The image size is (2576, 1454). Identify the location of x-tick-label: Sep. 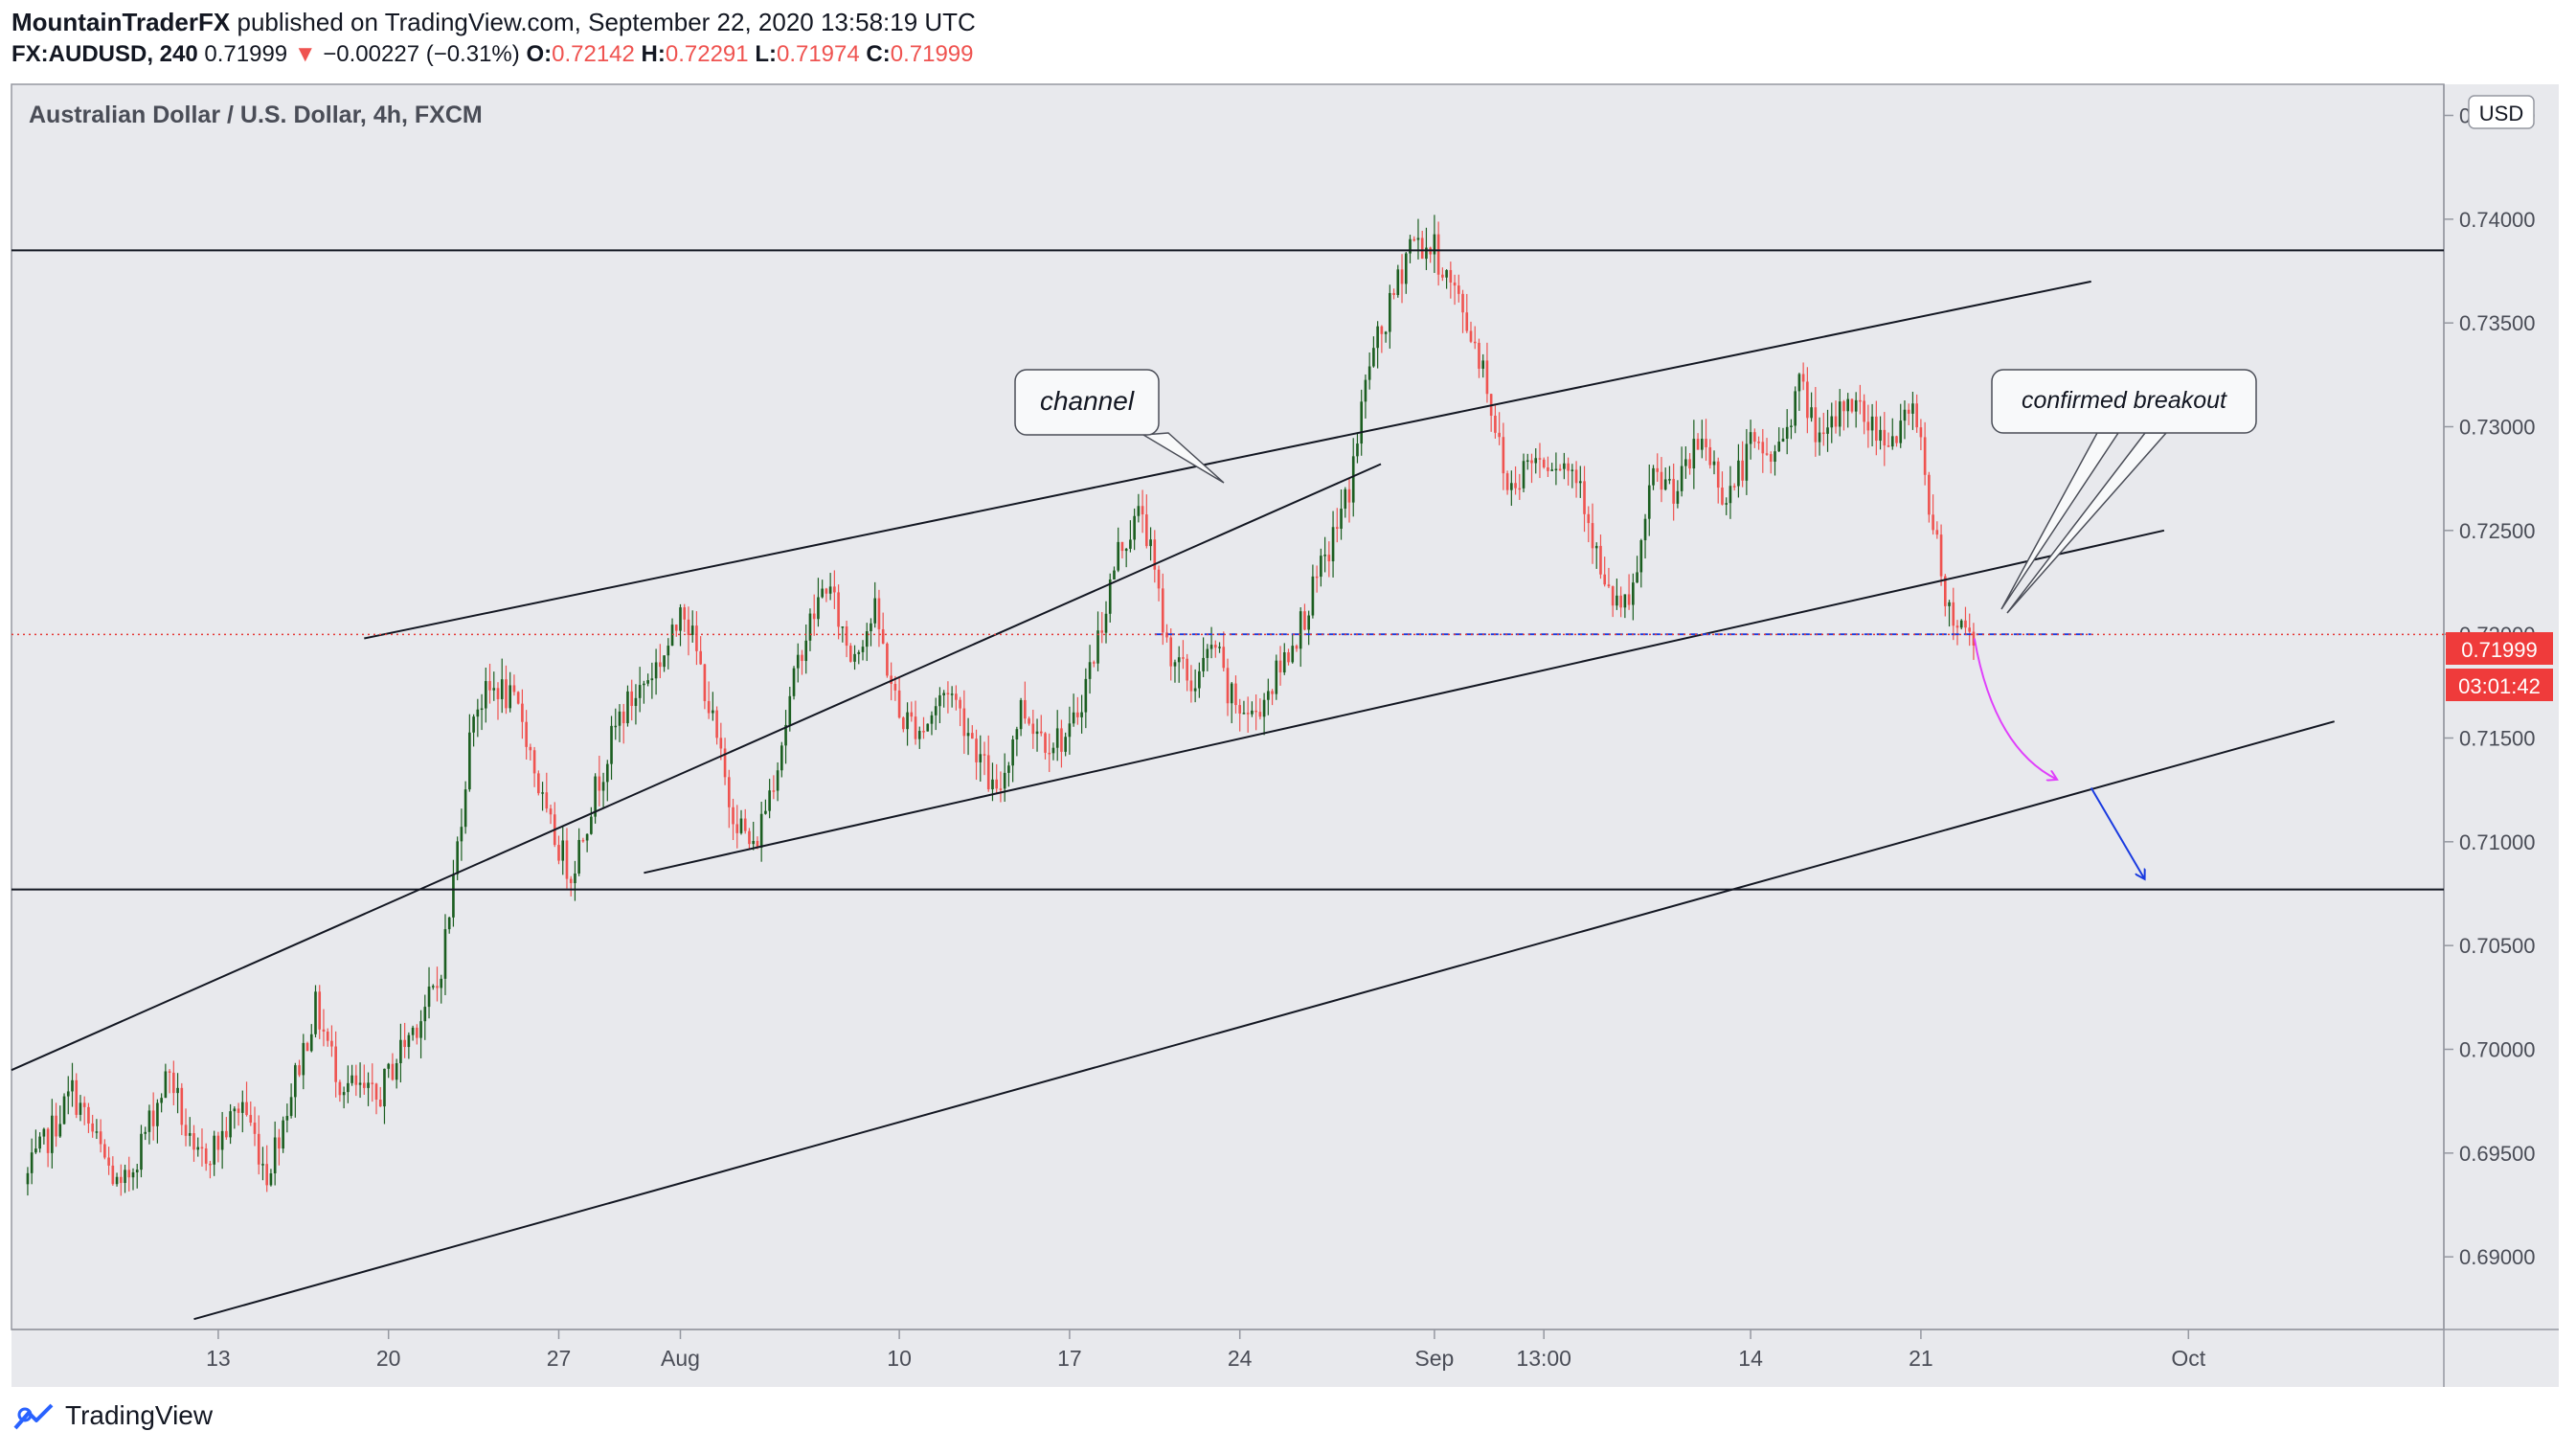
(1434, 1358).